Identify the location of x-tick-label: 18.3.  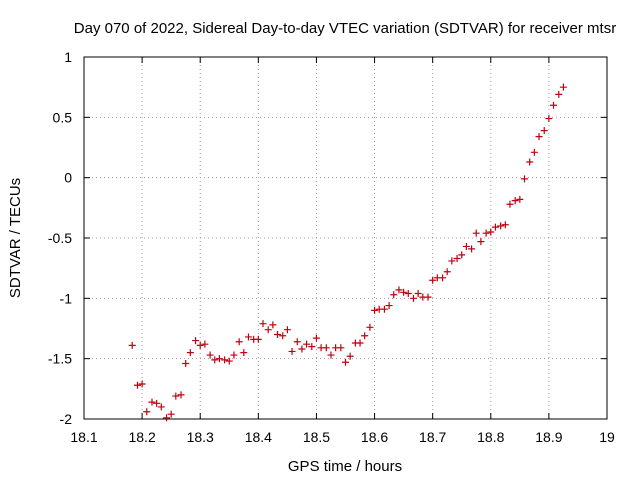
(200, 437).